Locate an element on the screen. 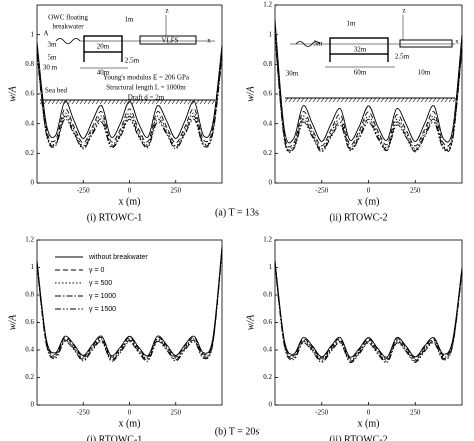 This screenshot has width=474, height=441. breakwater-sketch is located at coordinates (359, 46).